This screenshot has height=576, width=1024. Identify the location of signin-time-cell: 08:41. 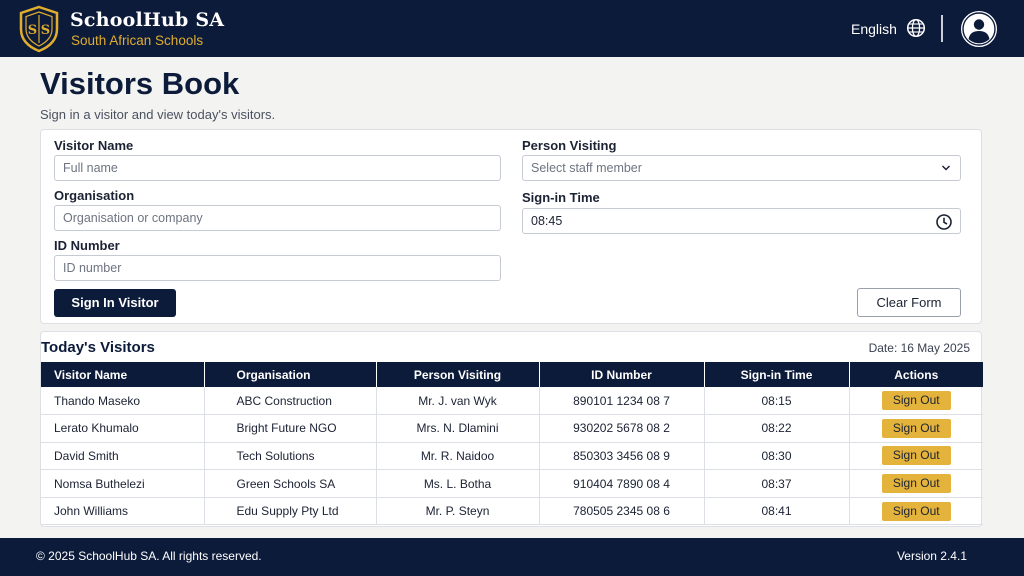
(777, 511).